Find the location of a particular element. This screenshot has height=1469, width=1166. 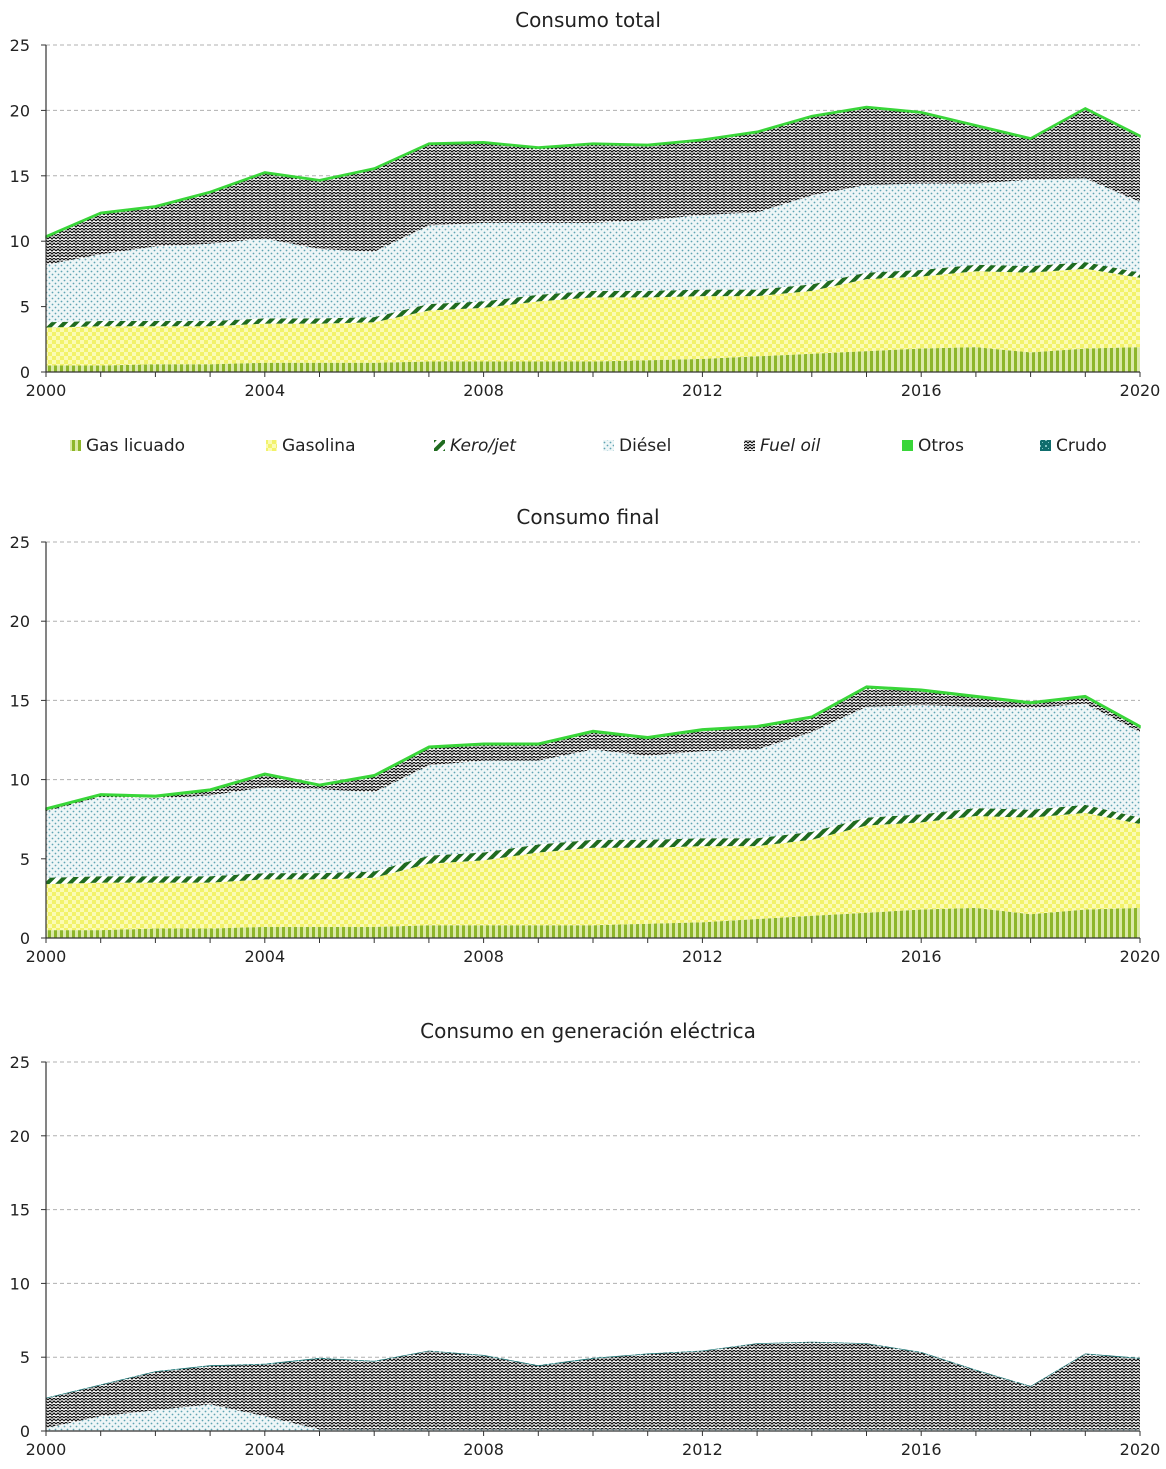

legend-item-diesel: Diésel is located at coordinates (637, 446).